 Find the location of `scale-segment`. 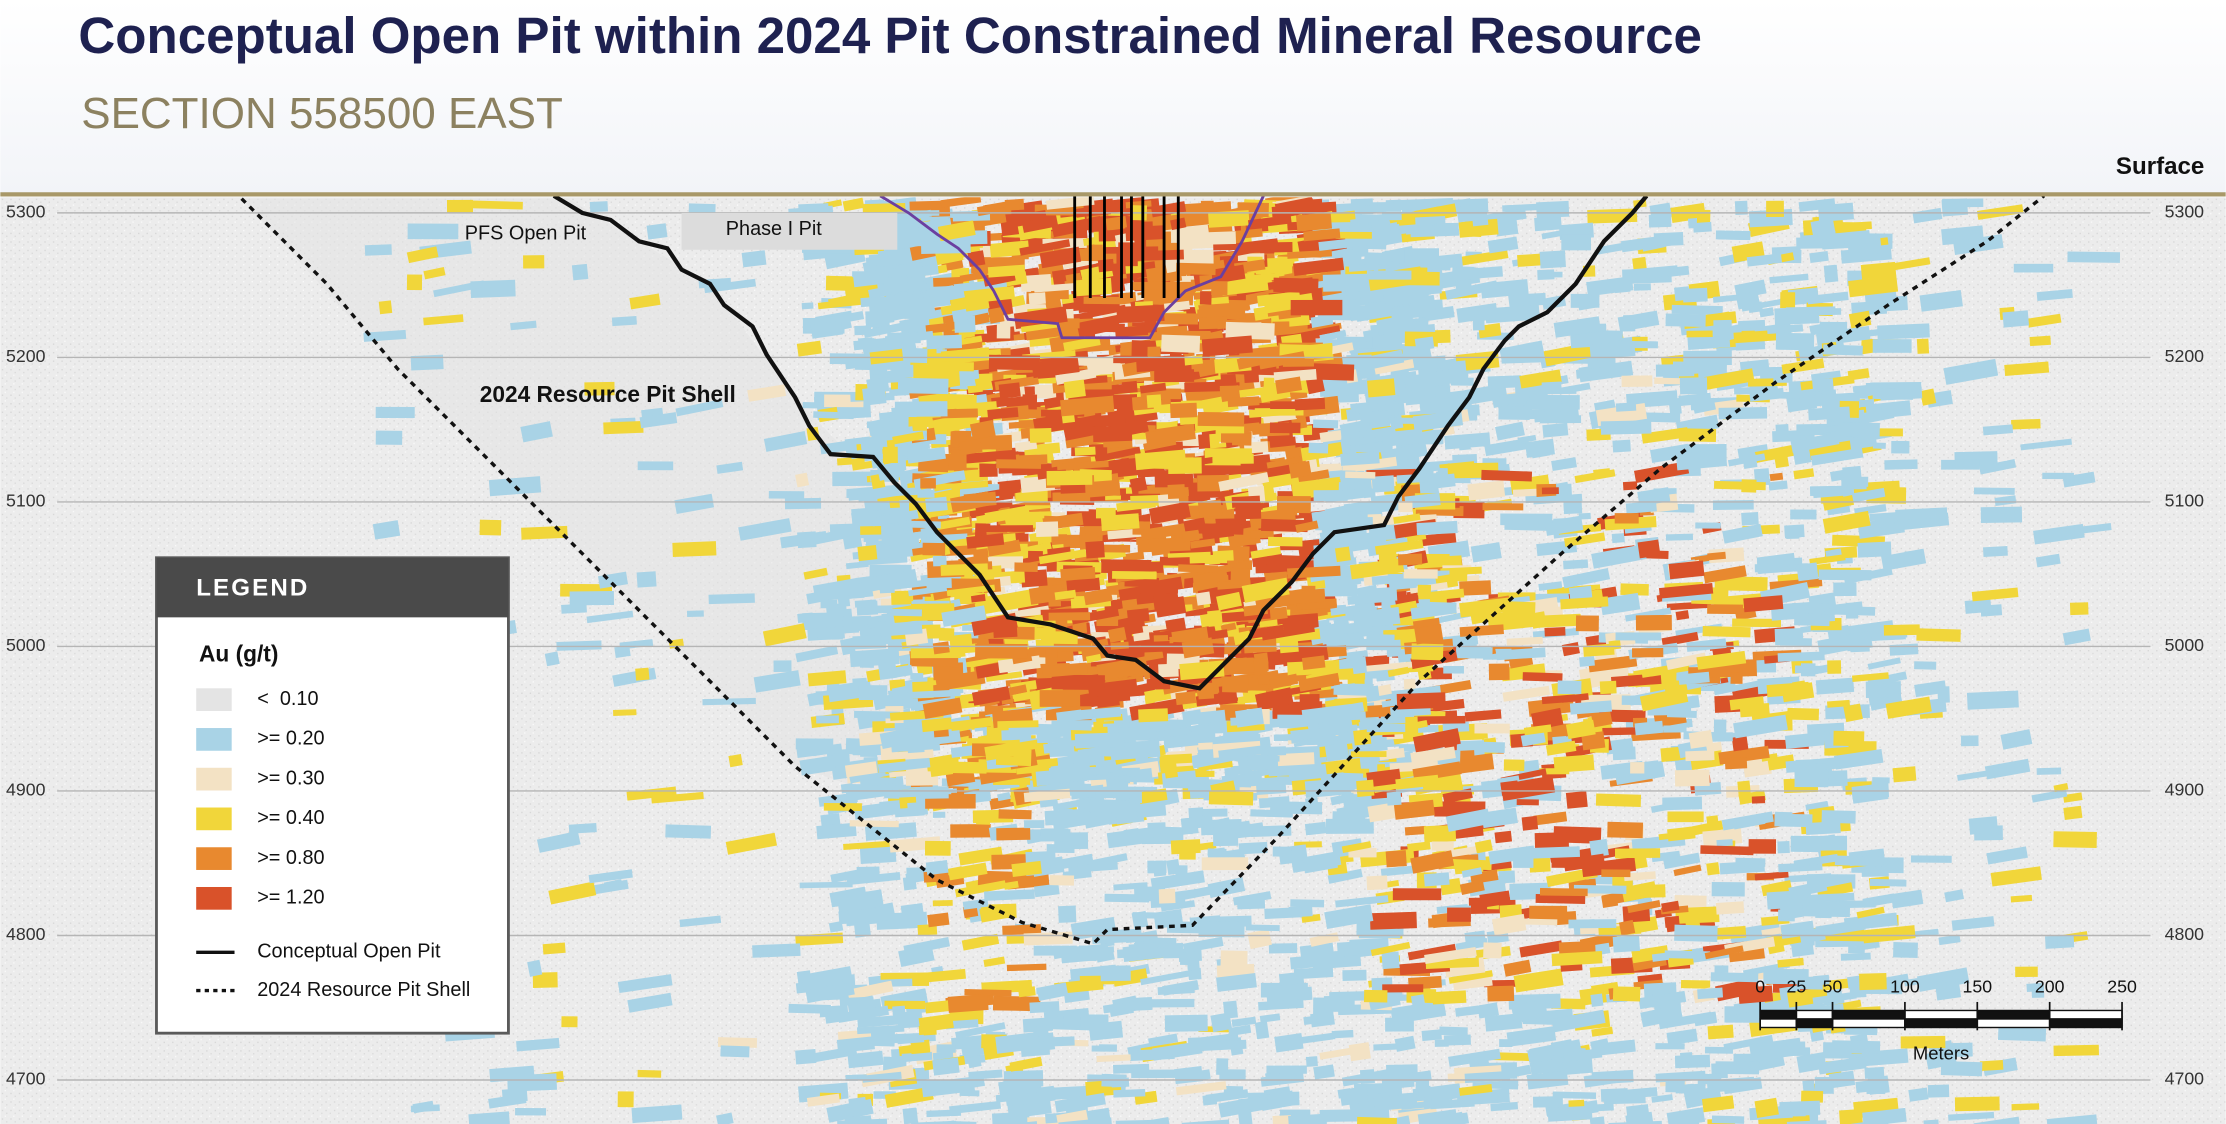

scale-segment is located at coordinates (2013, 1023).